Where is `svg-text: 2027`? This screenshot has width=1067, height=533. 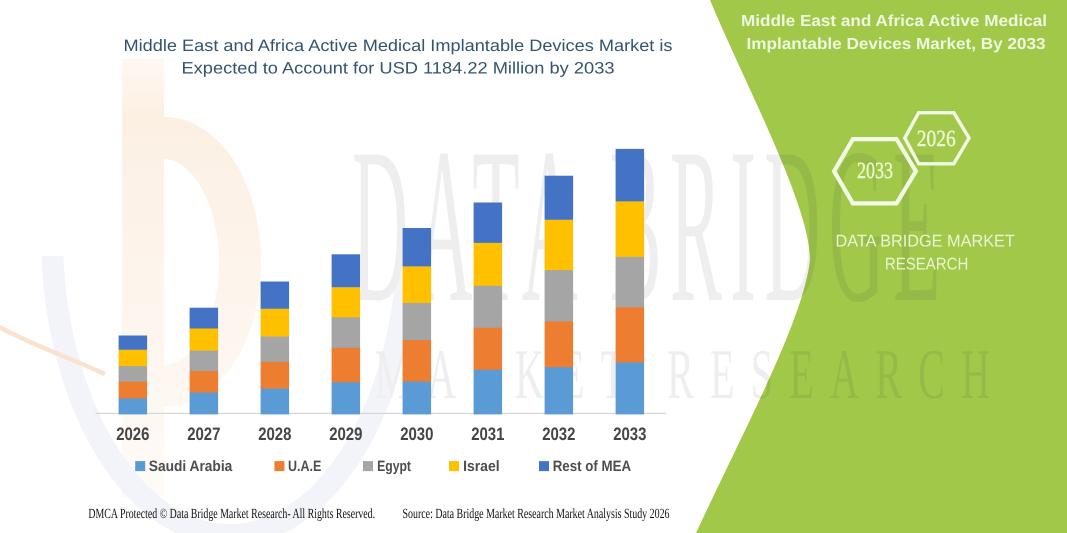 svg-text: 2027 is located at coordinates (203, 434).